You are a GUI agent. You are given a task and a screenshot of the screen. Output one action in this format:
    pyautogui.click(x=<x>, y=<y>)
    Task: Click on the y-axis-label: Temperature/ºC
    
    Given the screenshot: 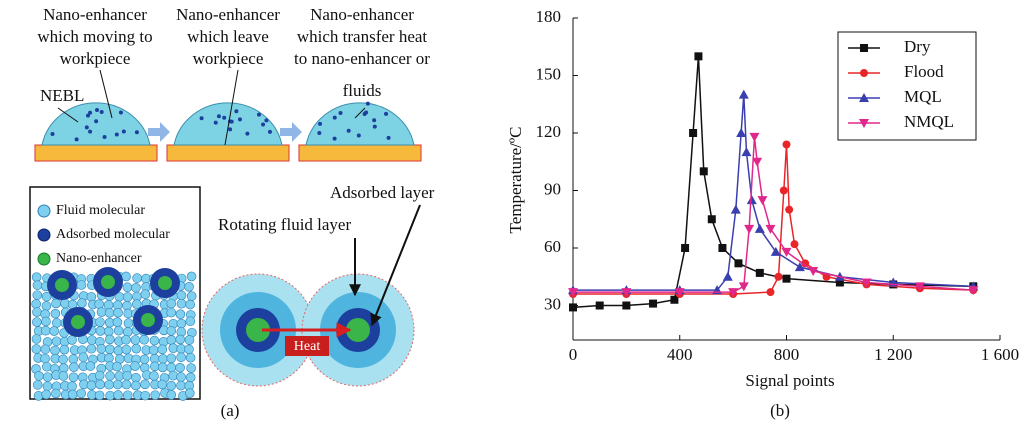 What is the action you would take?
    pyautogui.click(x=515, y=180)
    